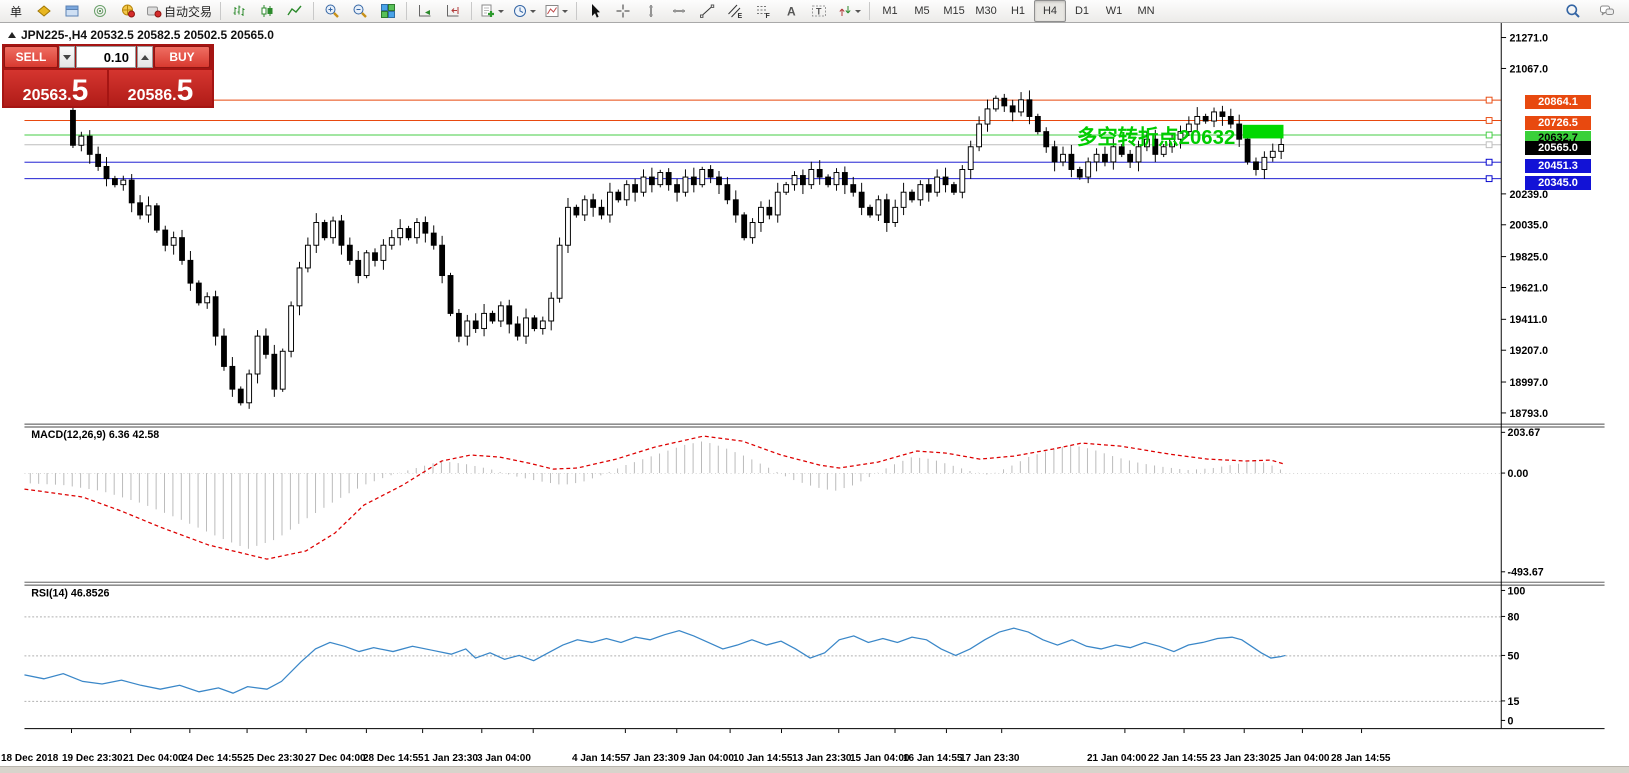 This screenshot has width=1629, height=773. What do you see at coordinates (360, 11) in the screenshot?
I see `zoom-out-button` at bounding box center [360, 11].